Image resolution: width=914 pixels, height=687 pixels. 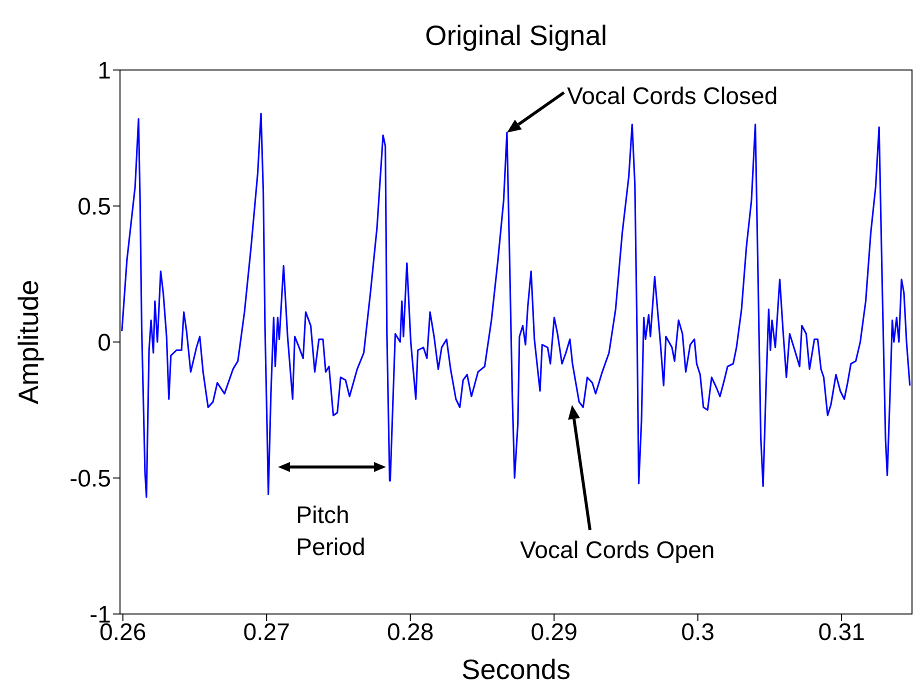 I want to click on y-tick-label: 1, so click(x=104, y=71).